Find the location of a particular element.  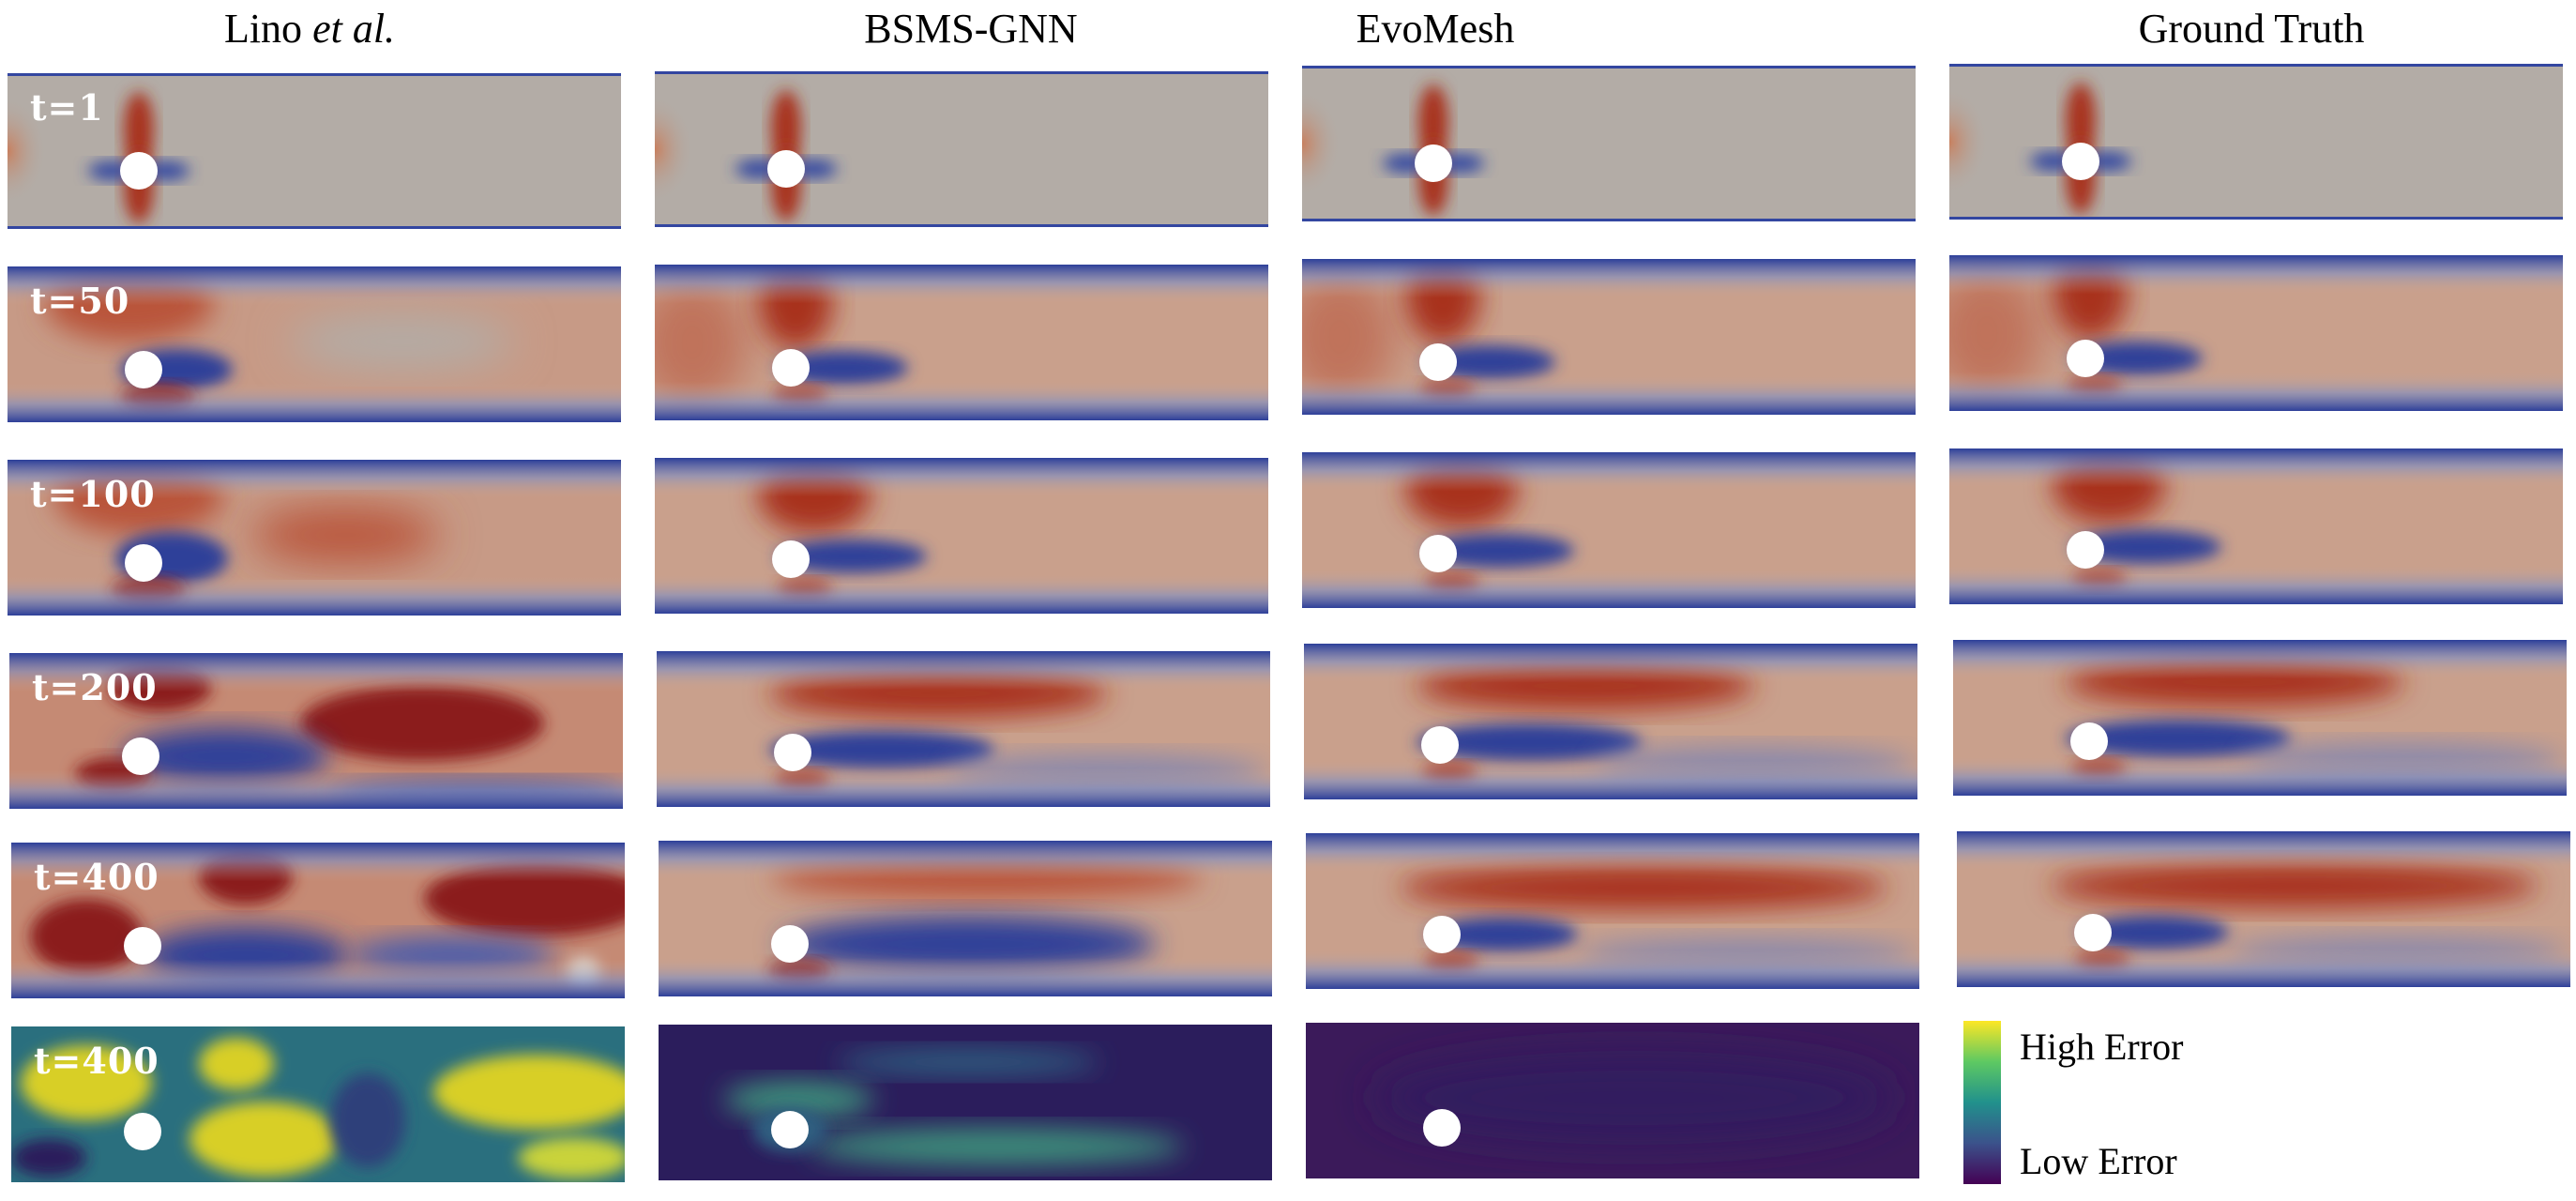

time-label: t=200 is located at coordinates (95, 687).